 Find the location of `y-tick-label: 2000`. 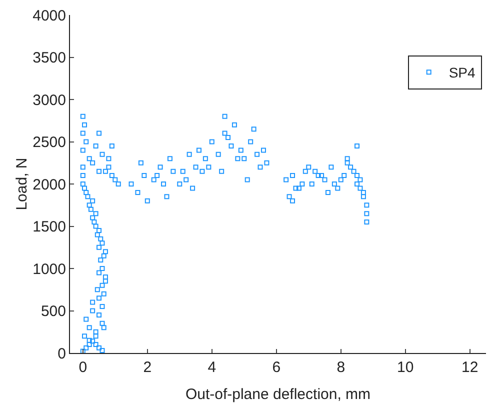

y-tick-label: 2000 is located at coordinates (49, 185).